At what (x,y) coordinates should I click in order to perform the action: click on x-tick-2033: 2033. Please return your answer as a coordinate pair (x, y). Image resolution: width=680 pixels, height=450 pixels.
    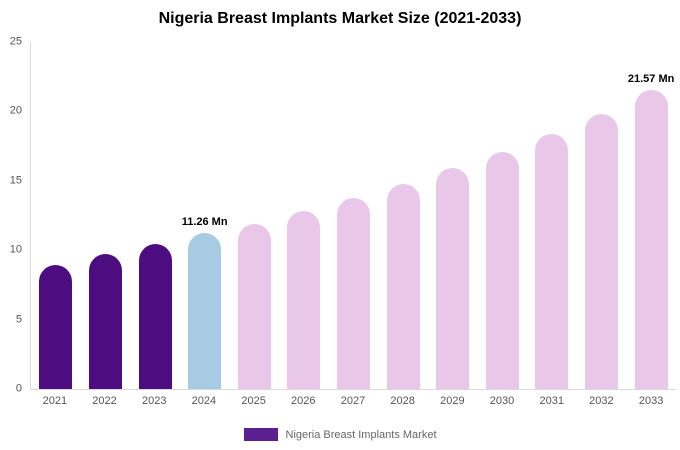
    Looking at the image, I should click on (651, 401).